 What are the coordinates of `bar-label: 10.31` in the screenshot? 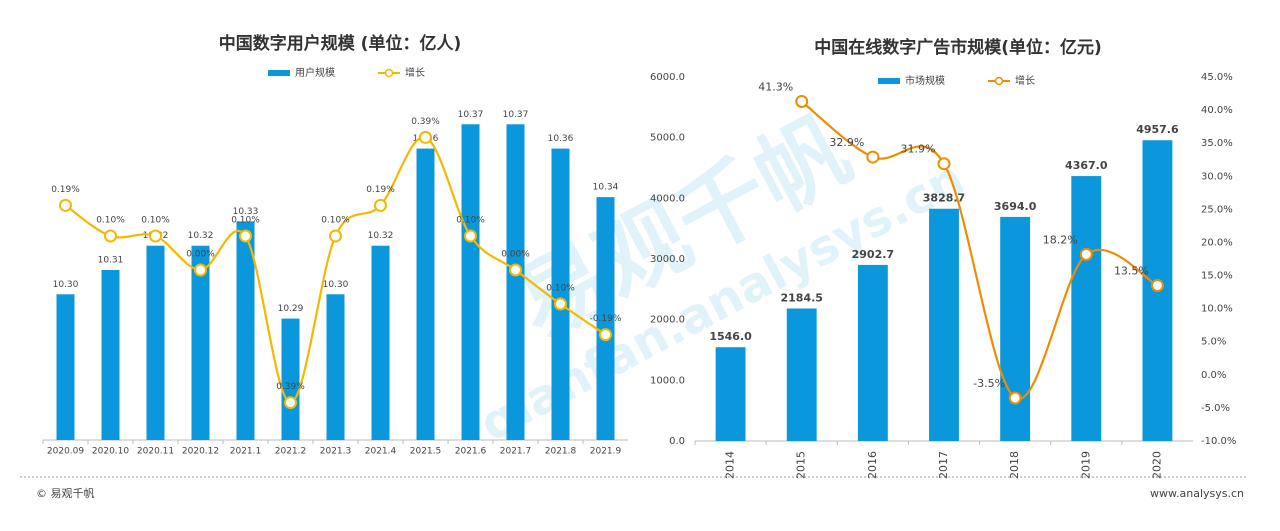 It's located at (111, 261).